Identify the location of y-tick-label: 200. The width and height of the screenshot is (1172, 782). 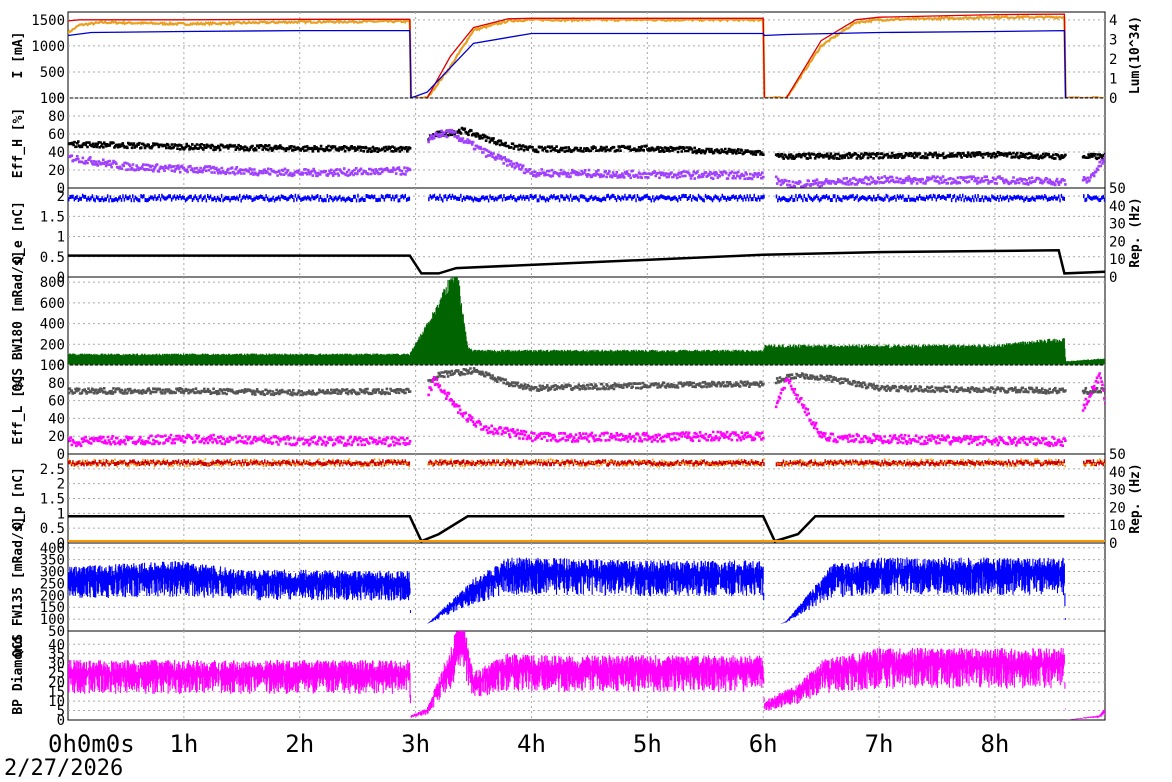
(52, 345).